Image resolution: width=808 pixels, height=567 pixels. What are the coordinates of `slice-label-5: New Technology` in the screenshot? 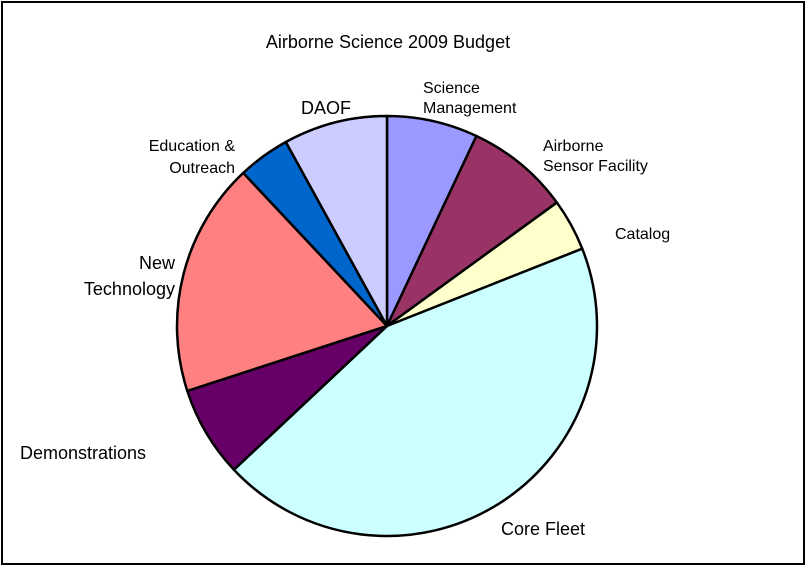 It's located at (130, 276).